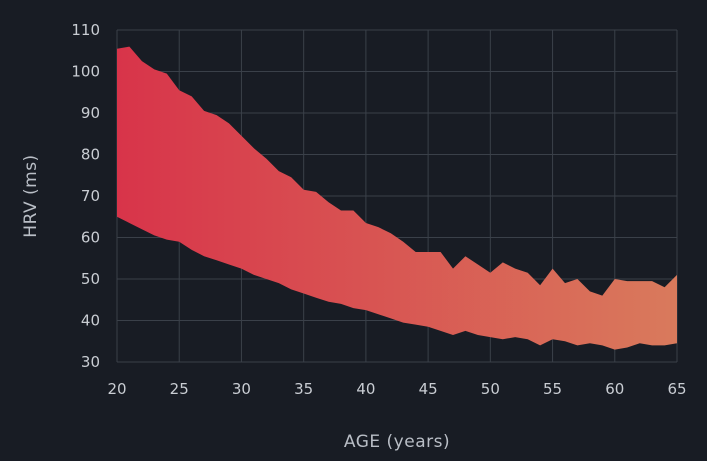 Image resolution: width=707 pixels, height=461 pixels. What do you see at coordinates (90, 238) in the screenshot?
I see `y-tick-label: 60` at bounding box center [90, 238].